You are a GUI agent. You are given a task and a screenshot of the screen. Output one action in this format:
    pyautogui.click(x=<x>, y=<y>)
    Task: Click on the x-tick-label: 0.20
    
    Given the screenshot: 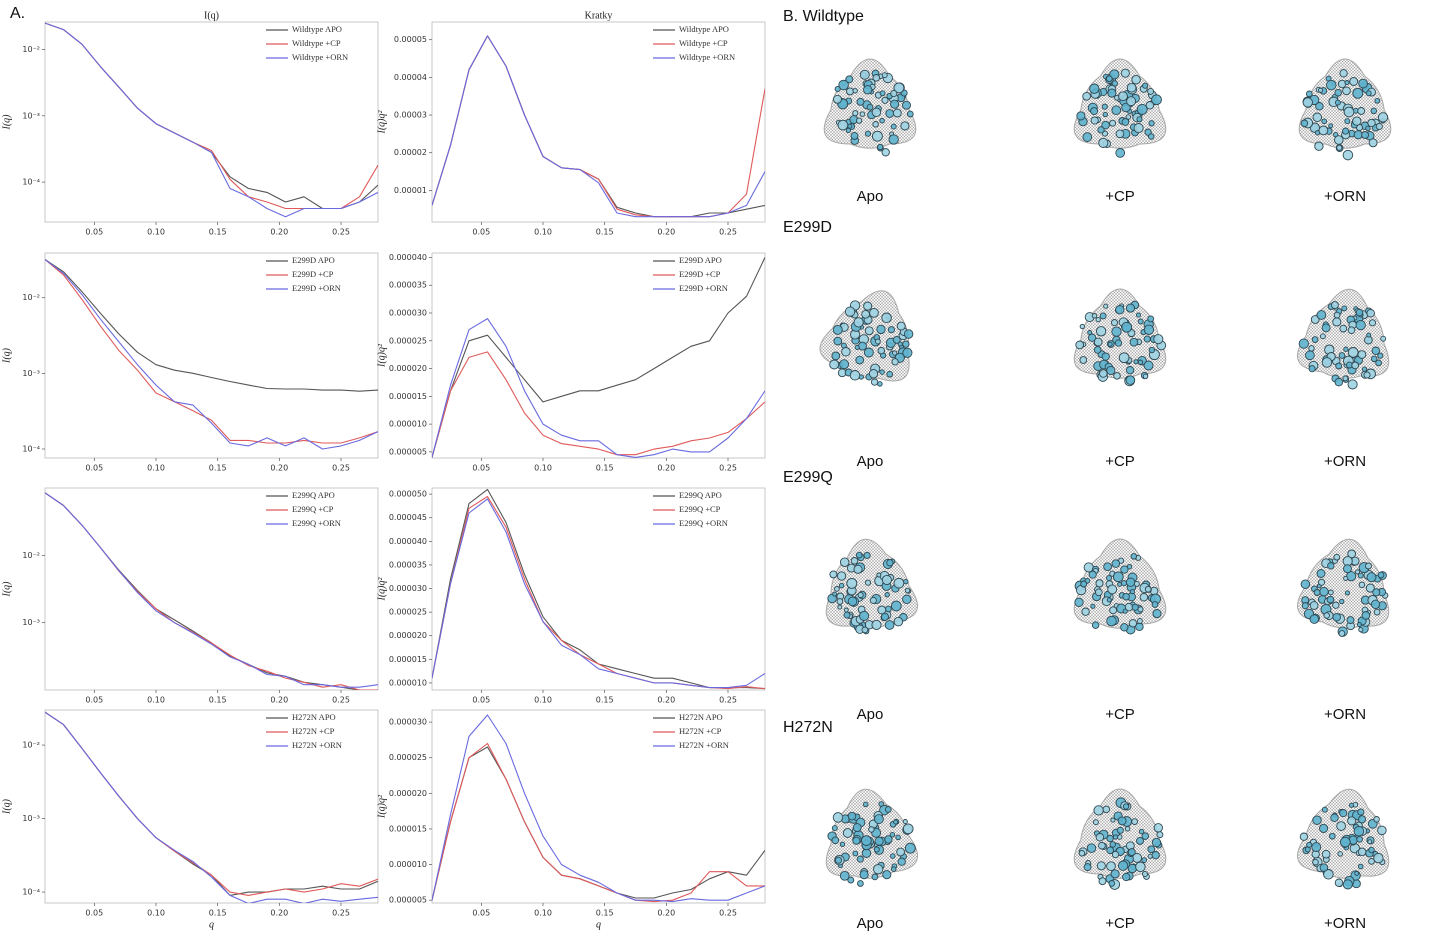 What is the action you would take?
    pyautogui.click(x=279, y=700)
    